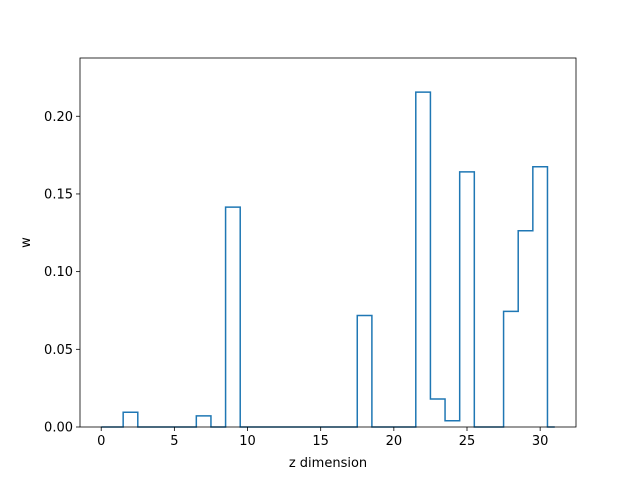 This screenshot has width=640, height=480. Describe the element at coordinates (58, 272) in the screenshot. I see `y-tick-label: 0.10` at that location.